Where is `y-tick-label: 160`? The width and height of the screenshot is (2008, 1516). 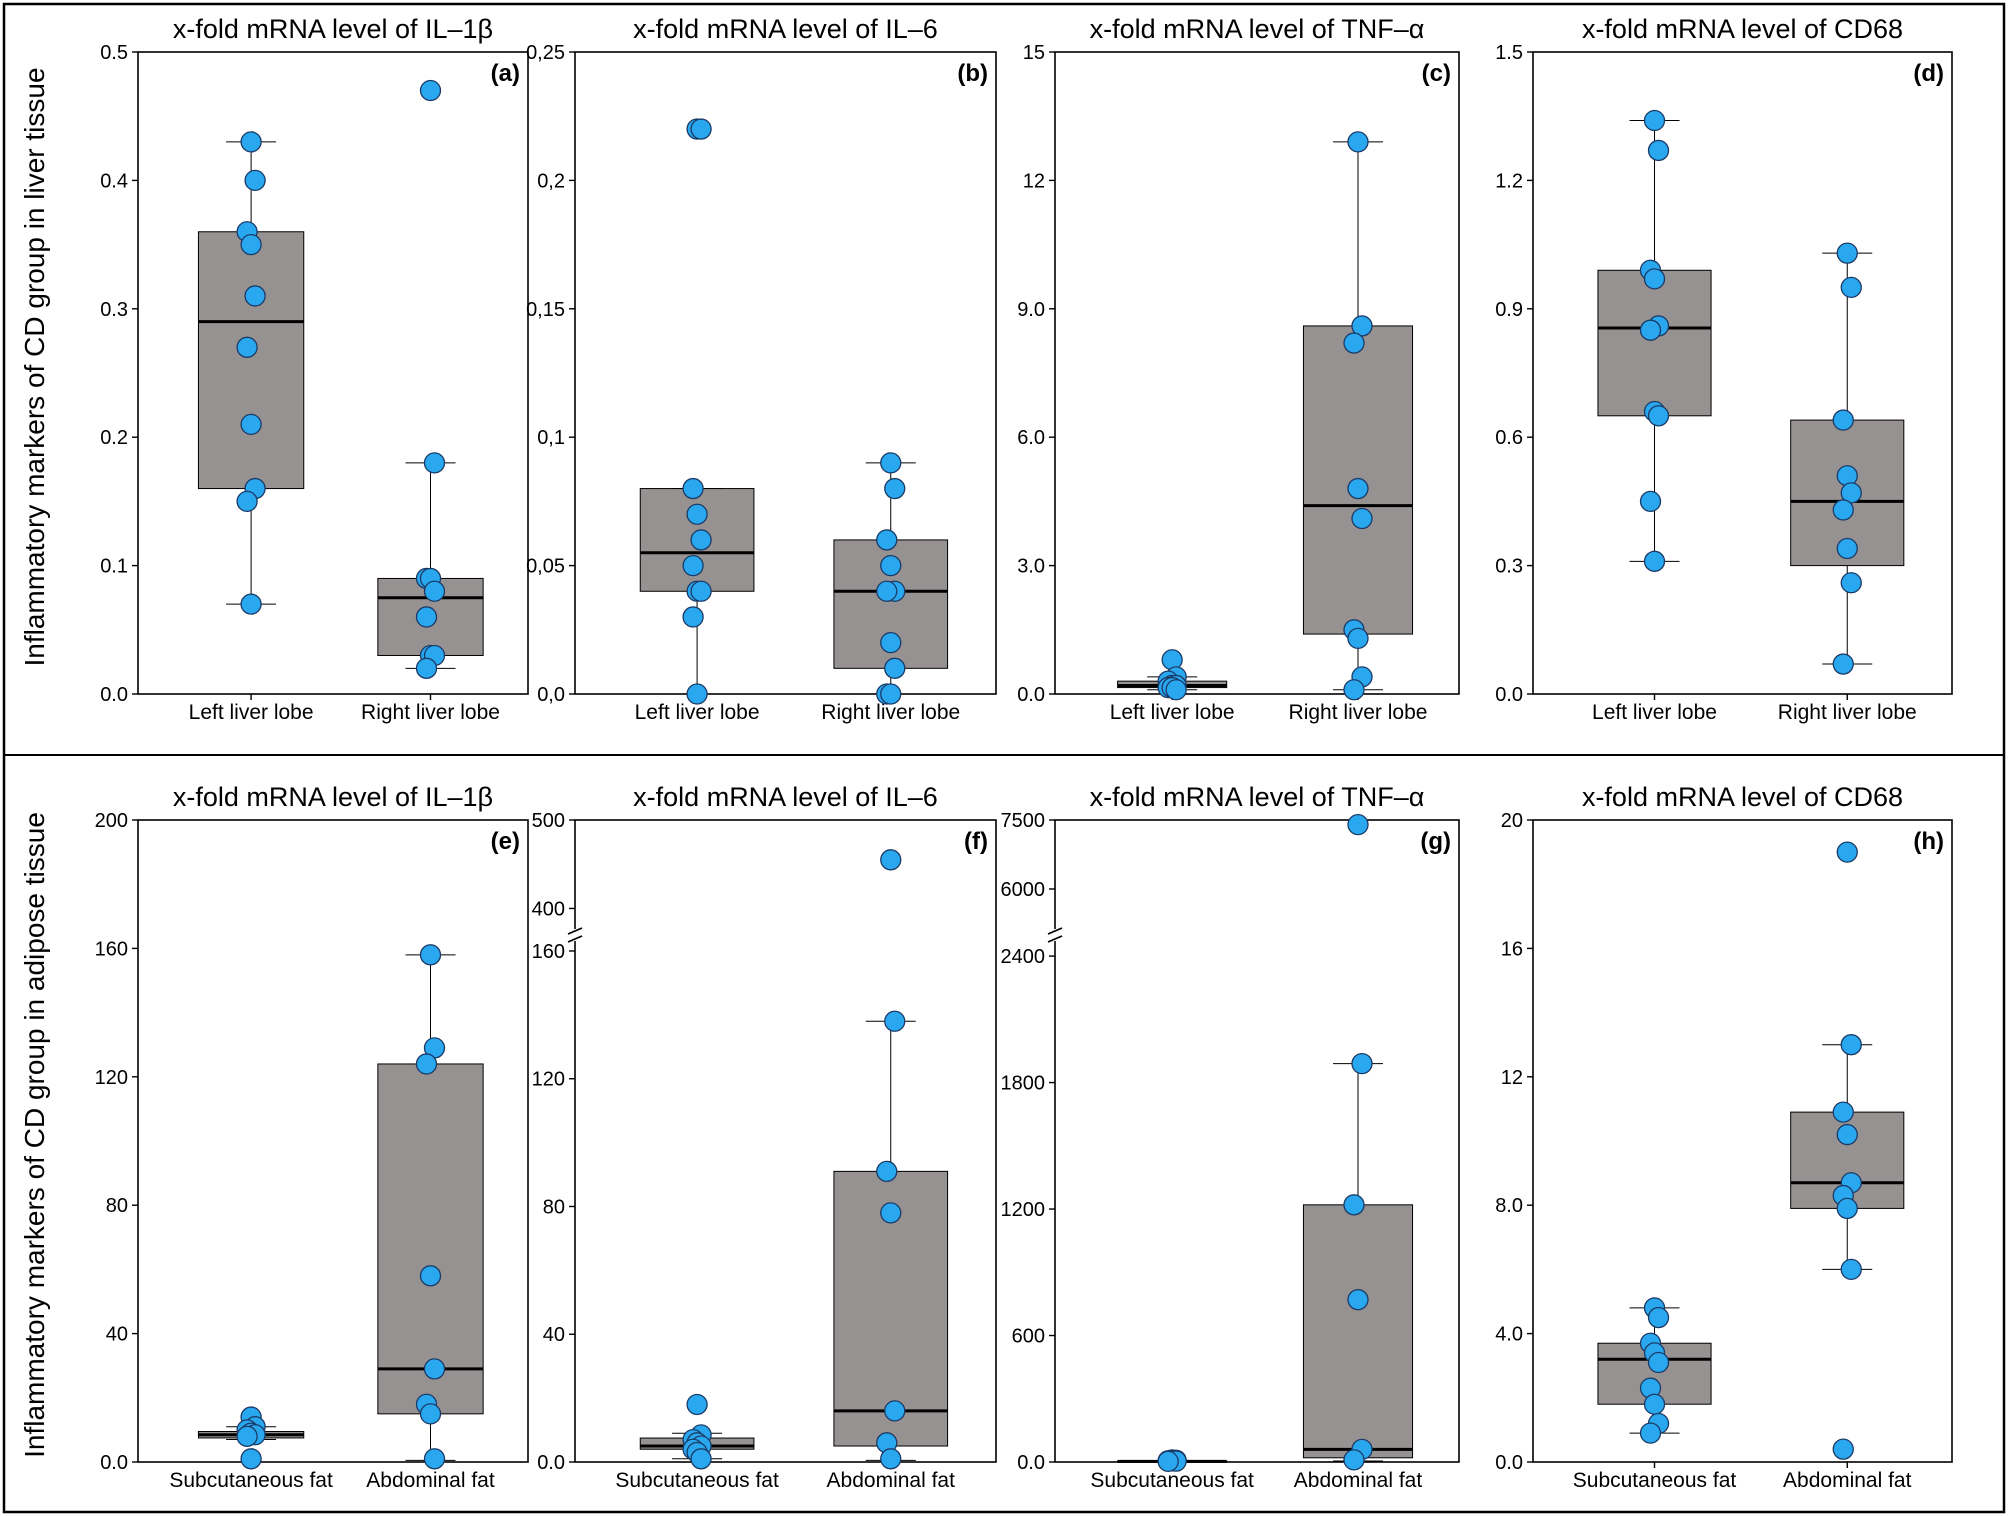 y-tick-label: 160 is located at coordinates (111, 949).